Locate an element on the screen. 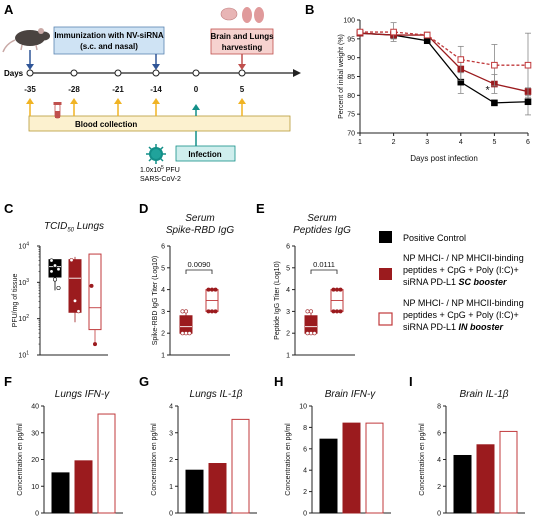 This screenshot has height=518, width=546. panel-label-e: E is located at coordinates (260, 208).